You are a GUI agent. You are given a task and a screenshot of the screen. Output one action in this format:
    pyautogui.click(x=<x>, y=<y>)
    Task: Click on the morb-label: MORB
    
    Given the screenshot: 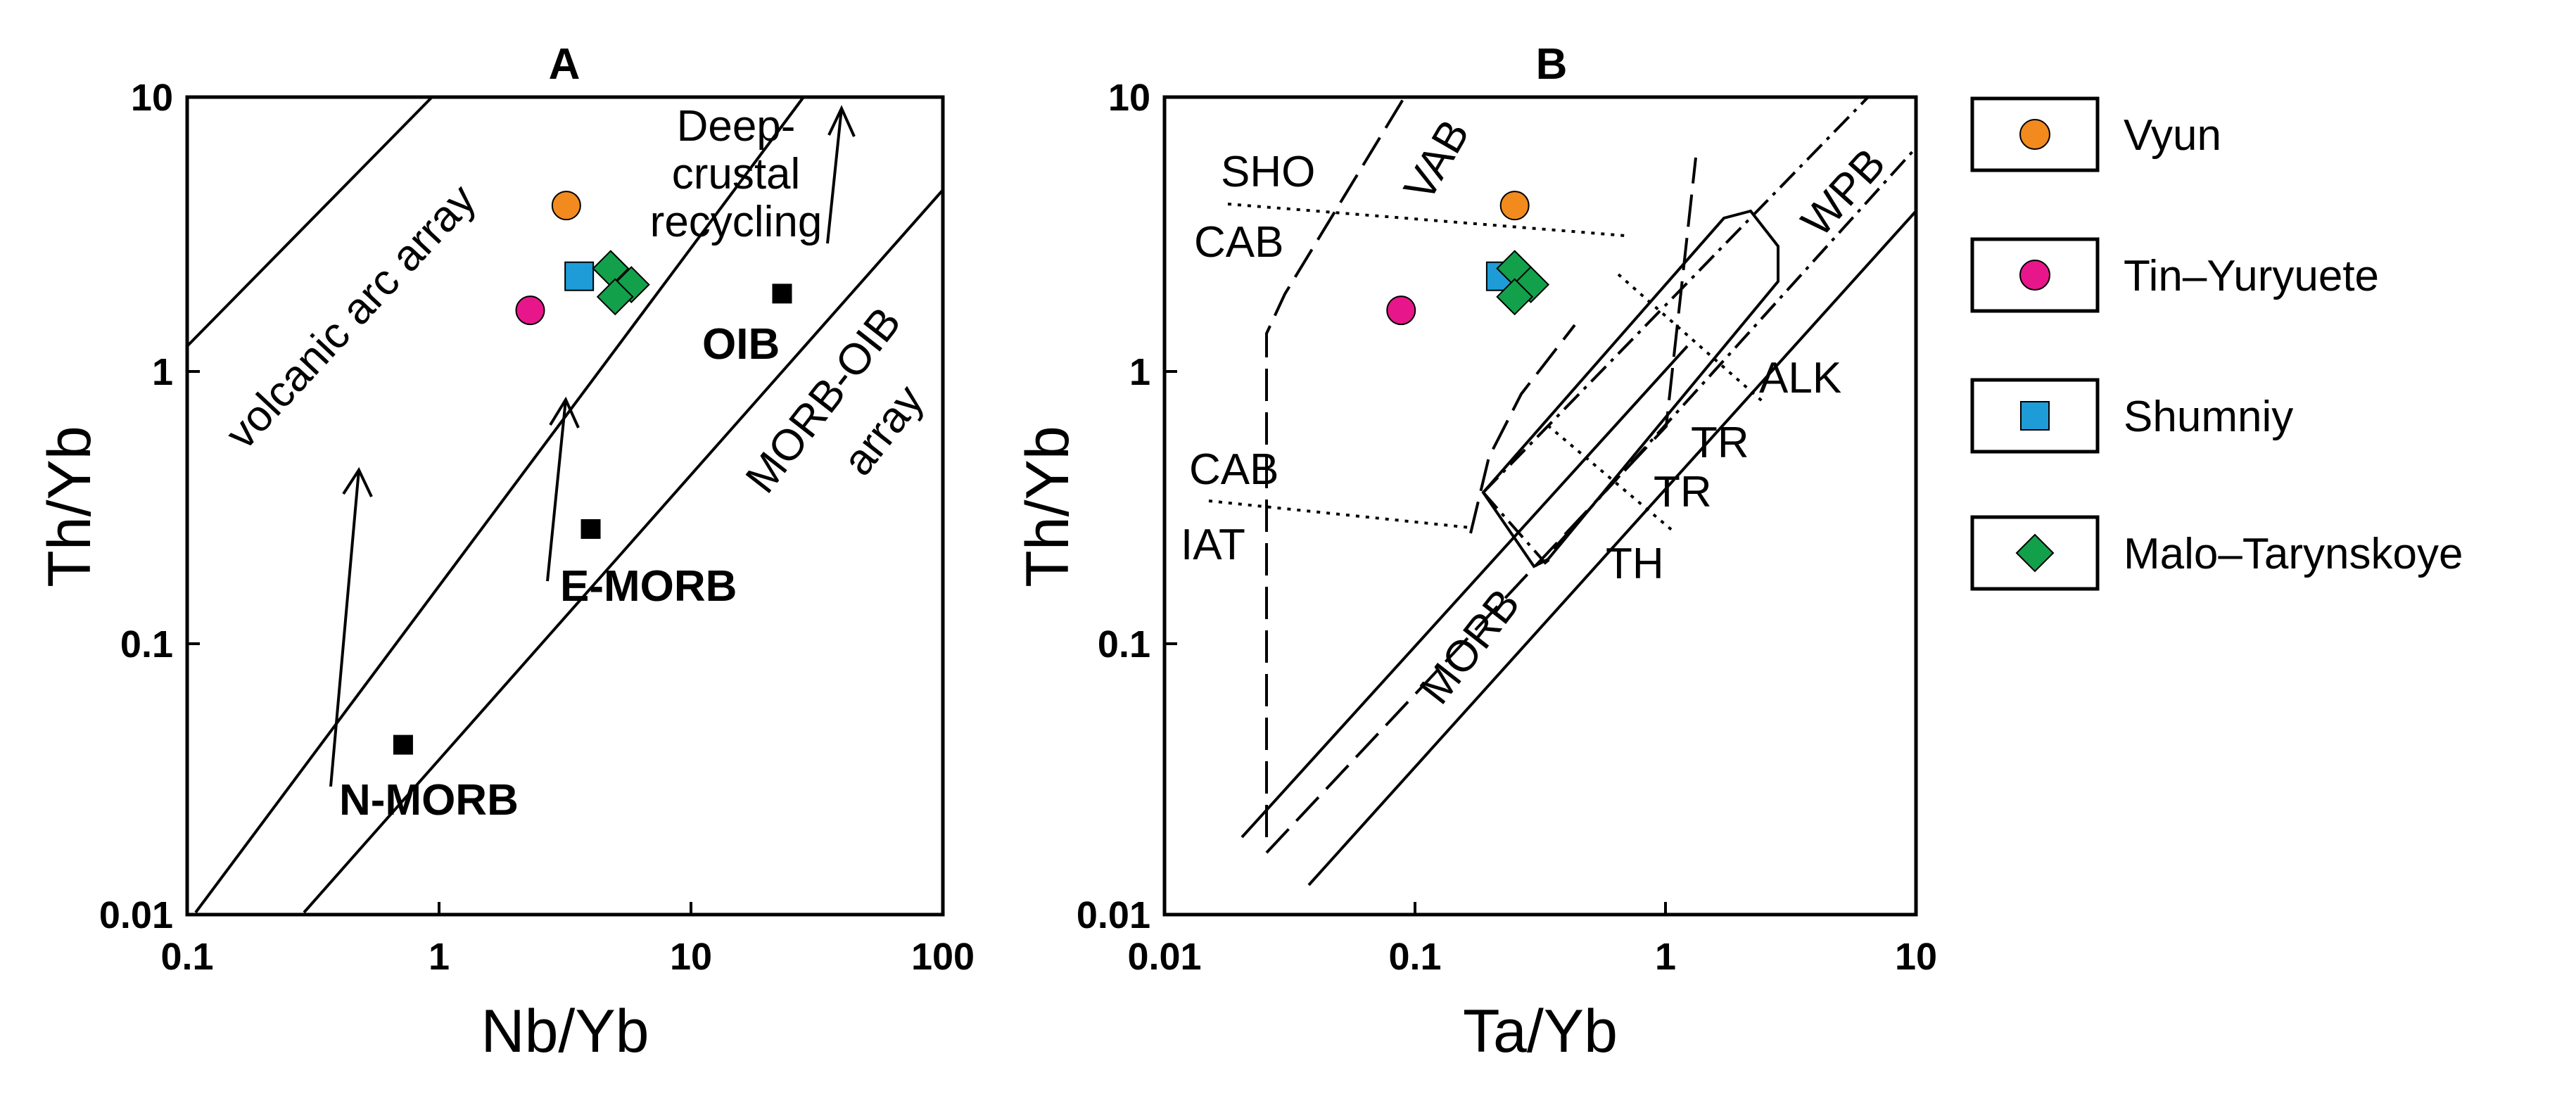 What is the action you would take?
    pyautogui.click(x=1470, y=647)
    